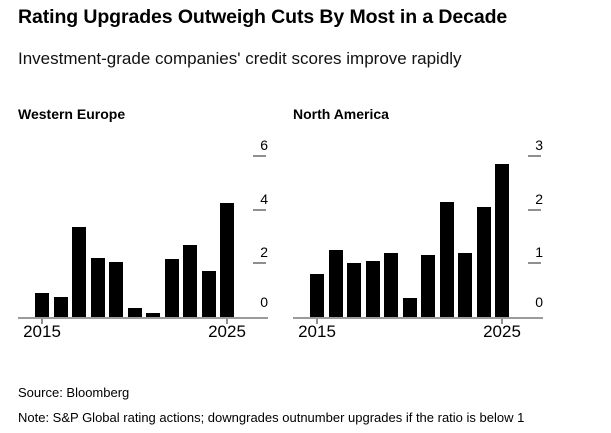 Image resolution: width=611 pixels, height=433 pixels. What do you see at coordinates (74, 392) in the screenshot?
I see `source-text: Source: Bloomberg` at bounding box center [74, 392].